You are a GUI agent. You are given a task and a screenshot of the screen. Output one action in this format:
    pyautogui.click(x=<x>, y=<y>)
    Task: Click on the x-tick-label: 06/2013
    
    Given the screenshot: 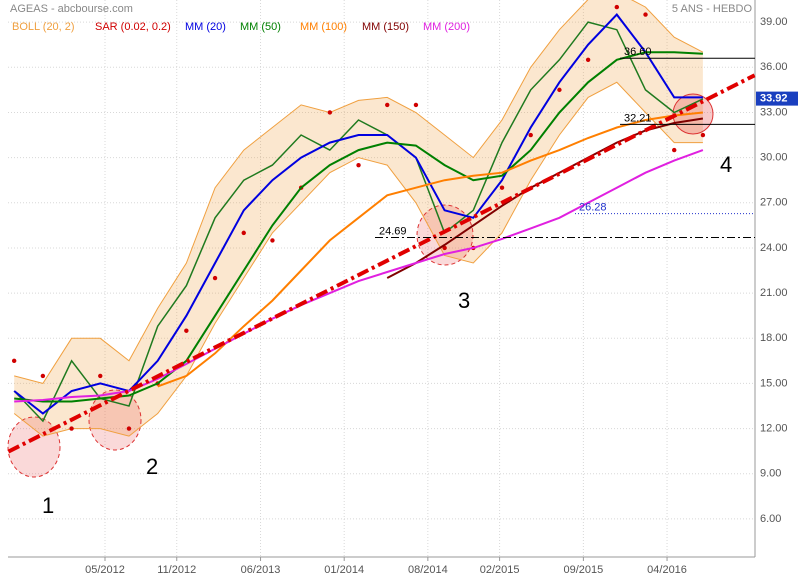 What is the action you would take?
    pyautogui.click(x=261, y=570)
    